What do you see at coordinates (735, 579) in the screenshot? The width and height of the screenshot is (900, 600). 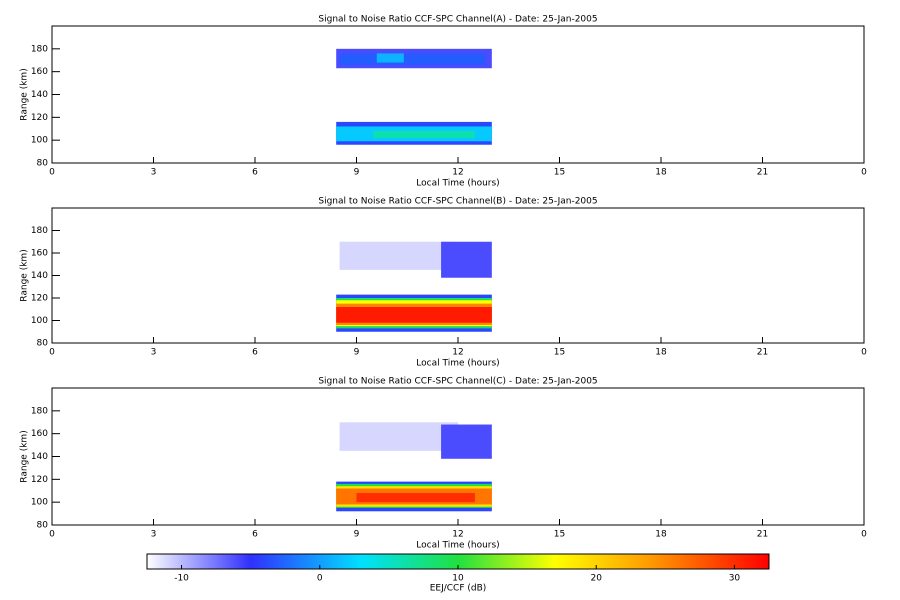 I see `colorbar-tick-label: 30` at bounding box center [735, 579].